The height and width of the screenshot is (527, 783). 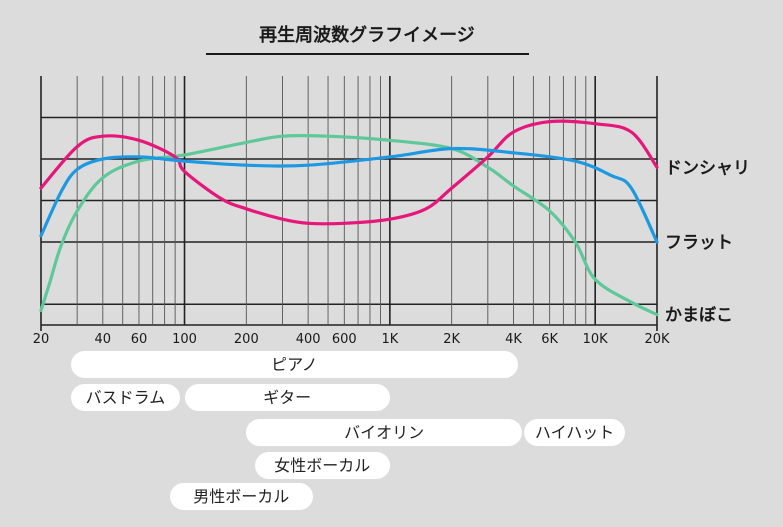 What do you see at coordinates (41, 339) in the screenshot?
I see `x-tick-label-0: 20` at bounding box center [41, 339].